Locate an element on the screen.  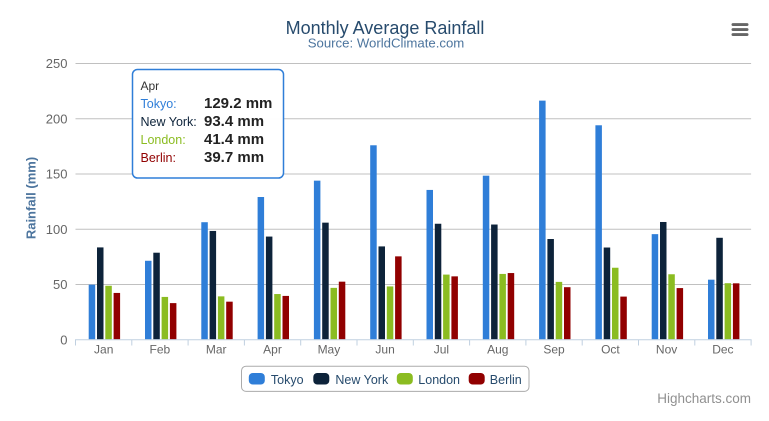
svg-text: May is located at coordinates (329, 350).